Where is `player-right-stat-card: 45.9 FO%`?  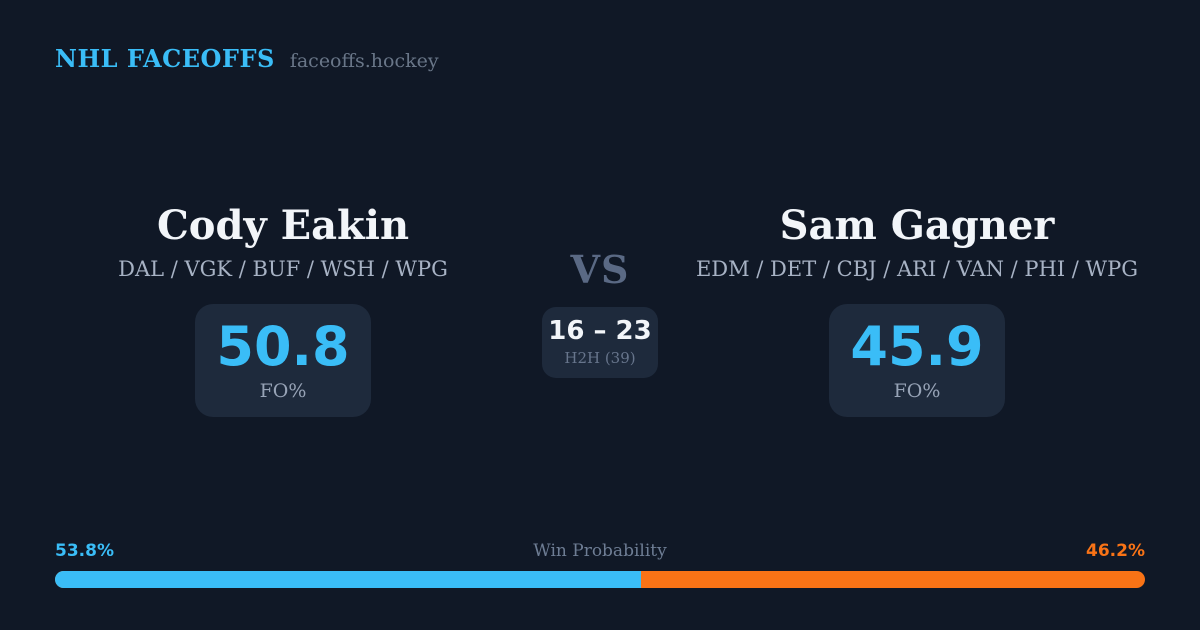
player-right-stat-card: 45.9 FO% is located at coordinates (917, 361).